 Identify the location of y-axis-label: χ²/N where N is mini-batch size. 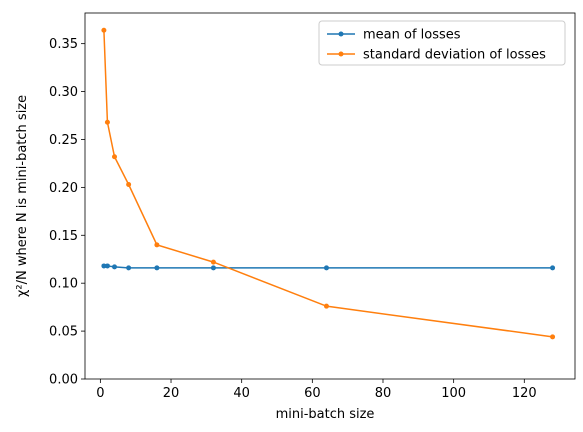
(22, 196).